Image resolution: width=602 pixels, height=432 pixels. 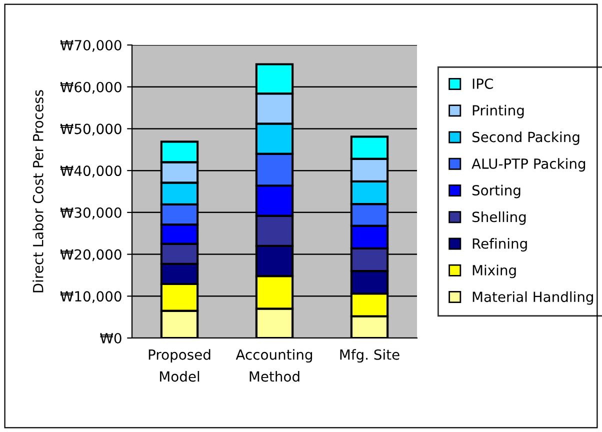 What do you see at coordinates (91, 213) in the screenshot?
I see `y-tick-label: ₩30,000` at bounding box center [91, 213].